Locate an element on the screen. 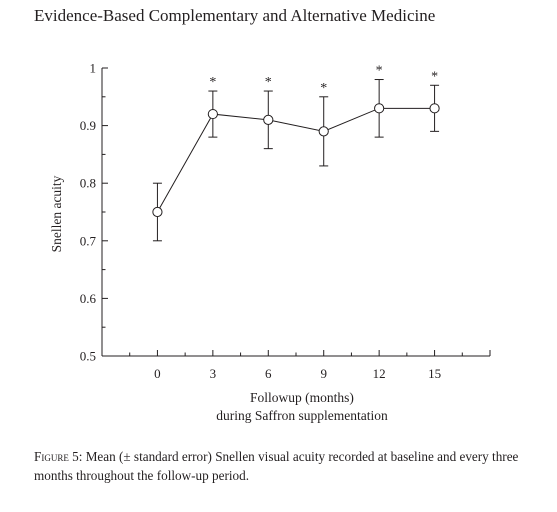 The height and width of the screenshot is (512, 557). x-axis-label-line-1: Followup (months) is located at coordinates (302, 397).